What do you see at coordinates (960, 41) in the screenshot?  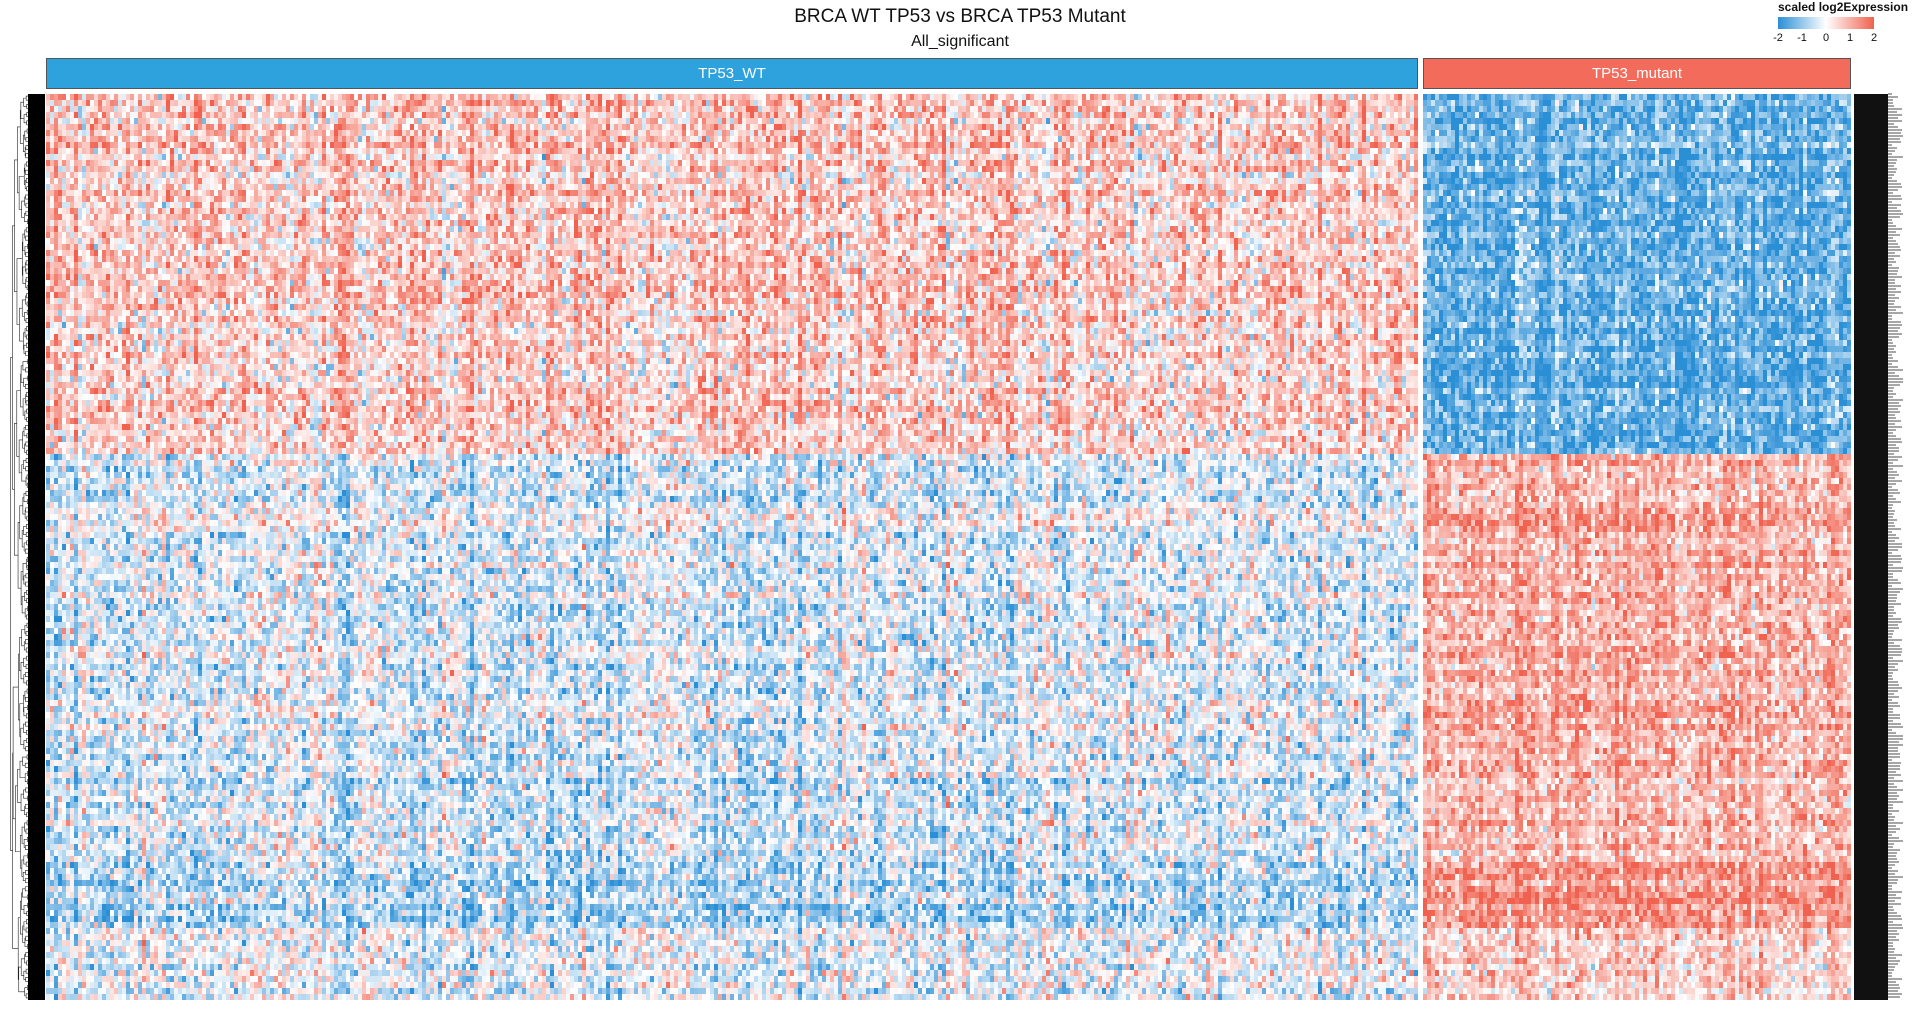 I see `chart-subtitle: All_significant` at bounding box center [960, 41].